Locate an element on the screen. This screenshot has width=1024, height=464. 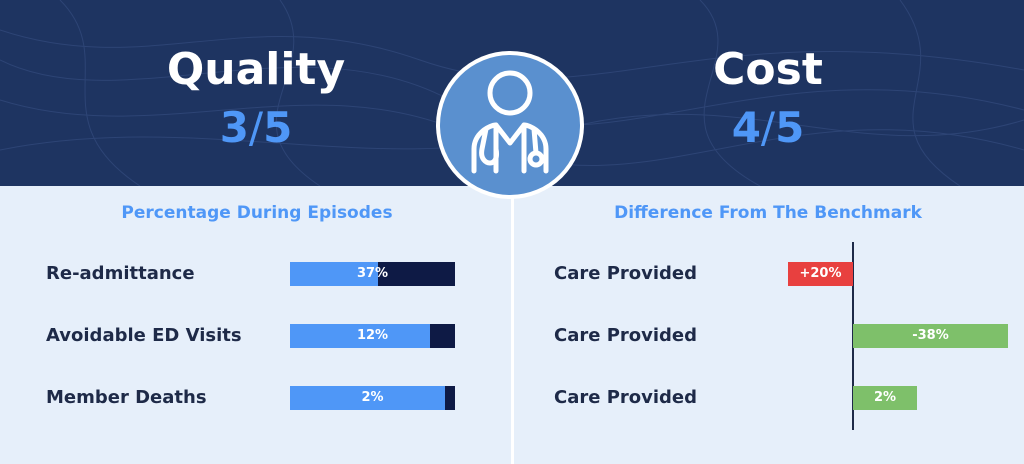
bar-value-label: 37% is located at coordinates (372, 273).